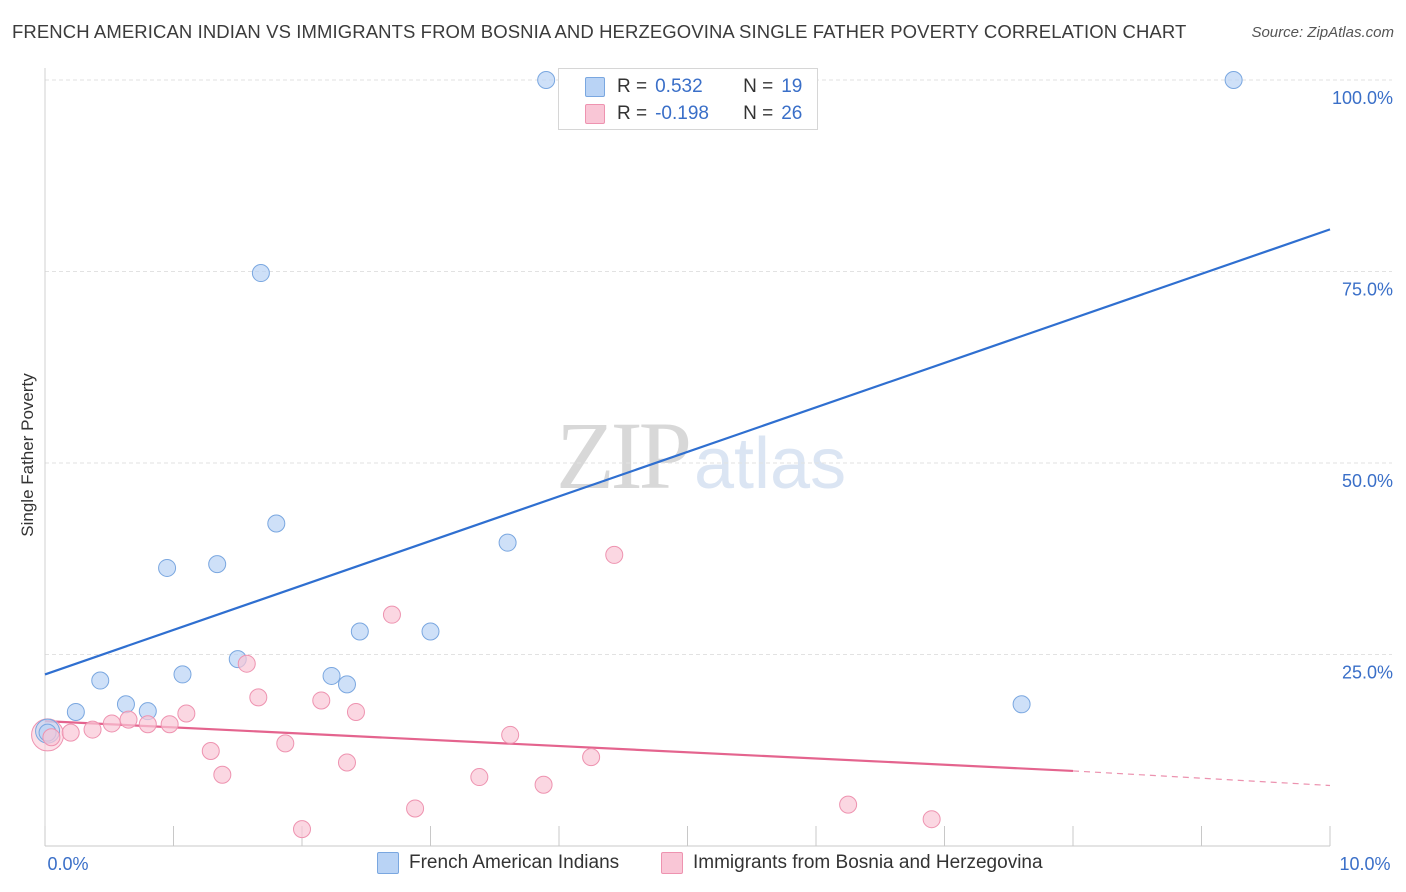 The height and width of the screenshot is (892, 1406). Describe the element at coordinates (868, 862) in the screenshot. I see `series-label-pink: Immigrants from Bosnia and Herzegovina` at that location.